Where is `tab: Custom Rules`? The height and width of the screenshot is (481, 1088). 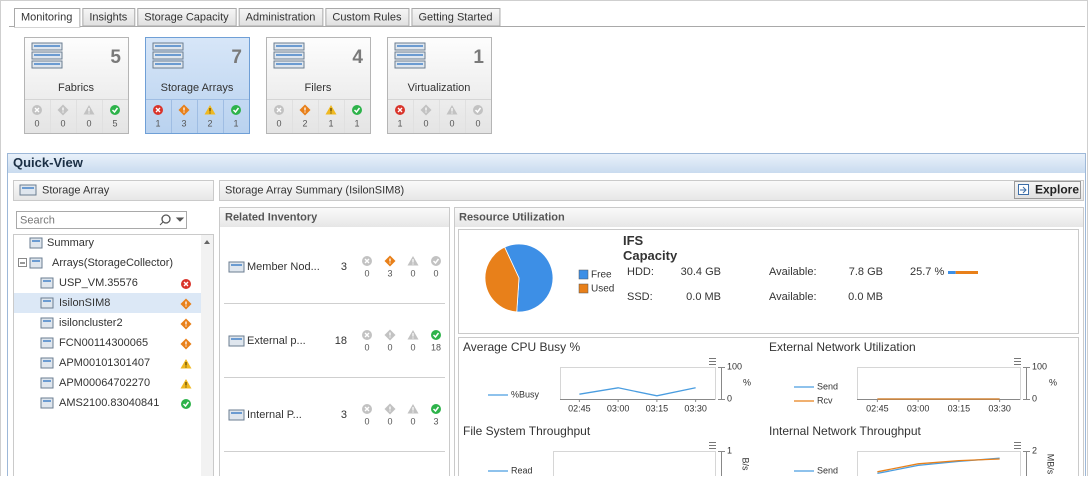
tab: Custom Rules is located at coordinates (367, 17).